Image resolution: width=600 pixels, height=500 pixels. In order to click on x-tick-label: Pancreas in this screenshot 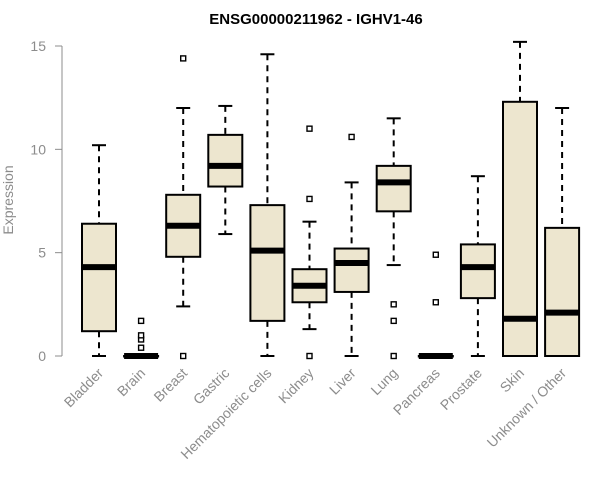, I will do `click(416, 391)`.